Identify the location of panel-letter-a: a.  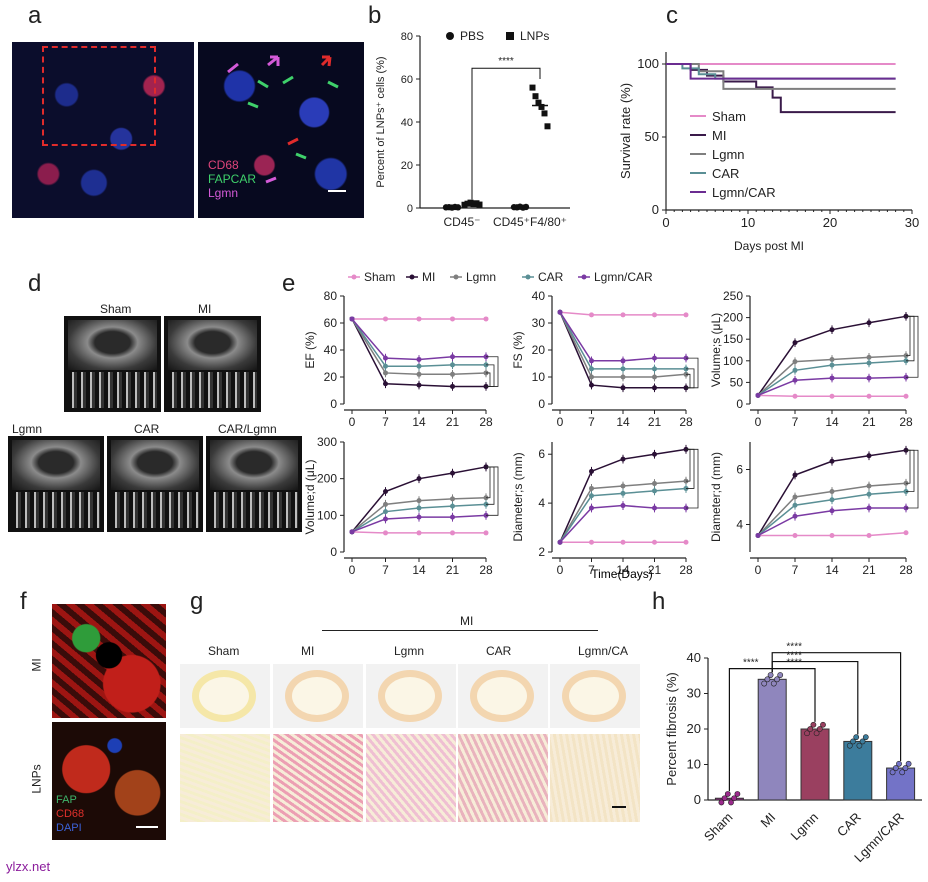
(35, 15).